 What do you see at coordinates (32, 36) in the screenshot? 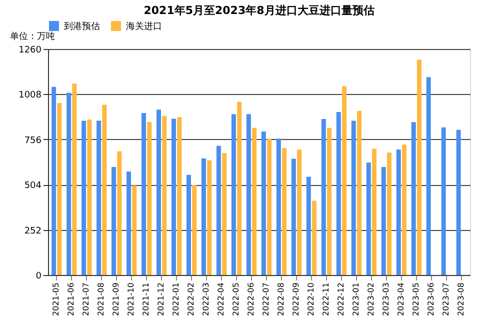
I see `y-axis-title: 单位：万吨` at bounding box center [32, 36].